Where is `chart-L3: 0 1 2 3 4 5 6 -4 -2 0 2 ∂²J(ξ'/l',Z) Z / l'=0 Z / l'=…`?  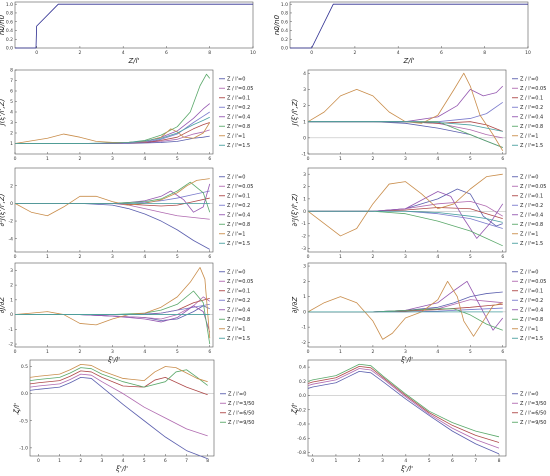 chart-L3: 0 1 2 3 4 5 6 -4 -2 0 2 ∂²J(ξ'/l',Z) Z / l'=0 Z / l'=… is located at coordinates (126, 213).